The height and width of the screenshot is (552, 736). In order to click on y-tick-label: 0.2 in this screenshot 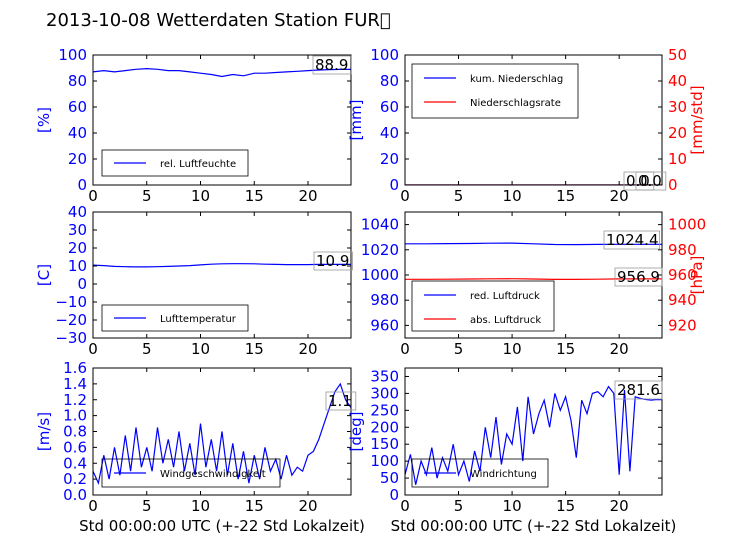, I will do `click(75, 479)`.